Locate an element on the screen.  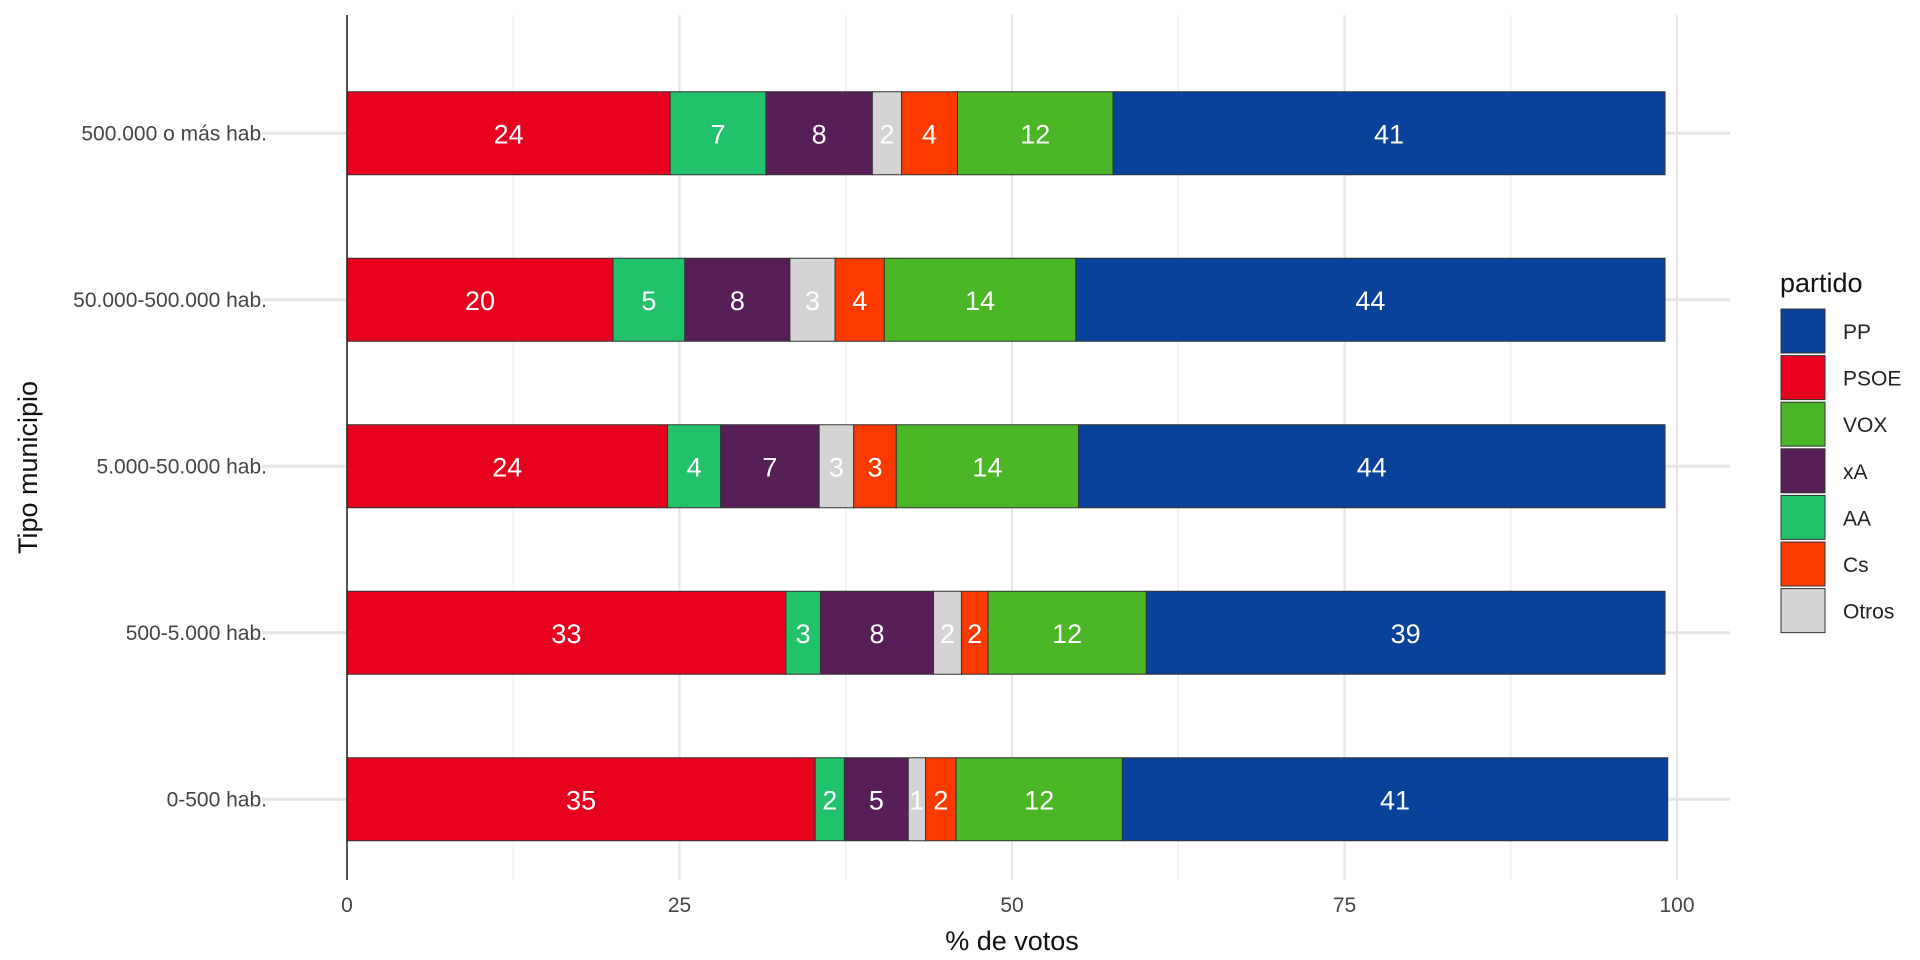
x-tick-label: 100 is located at coordinates (1676, 905).